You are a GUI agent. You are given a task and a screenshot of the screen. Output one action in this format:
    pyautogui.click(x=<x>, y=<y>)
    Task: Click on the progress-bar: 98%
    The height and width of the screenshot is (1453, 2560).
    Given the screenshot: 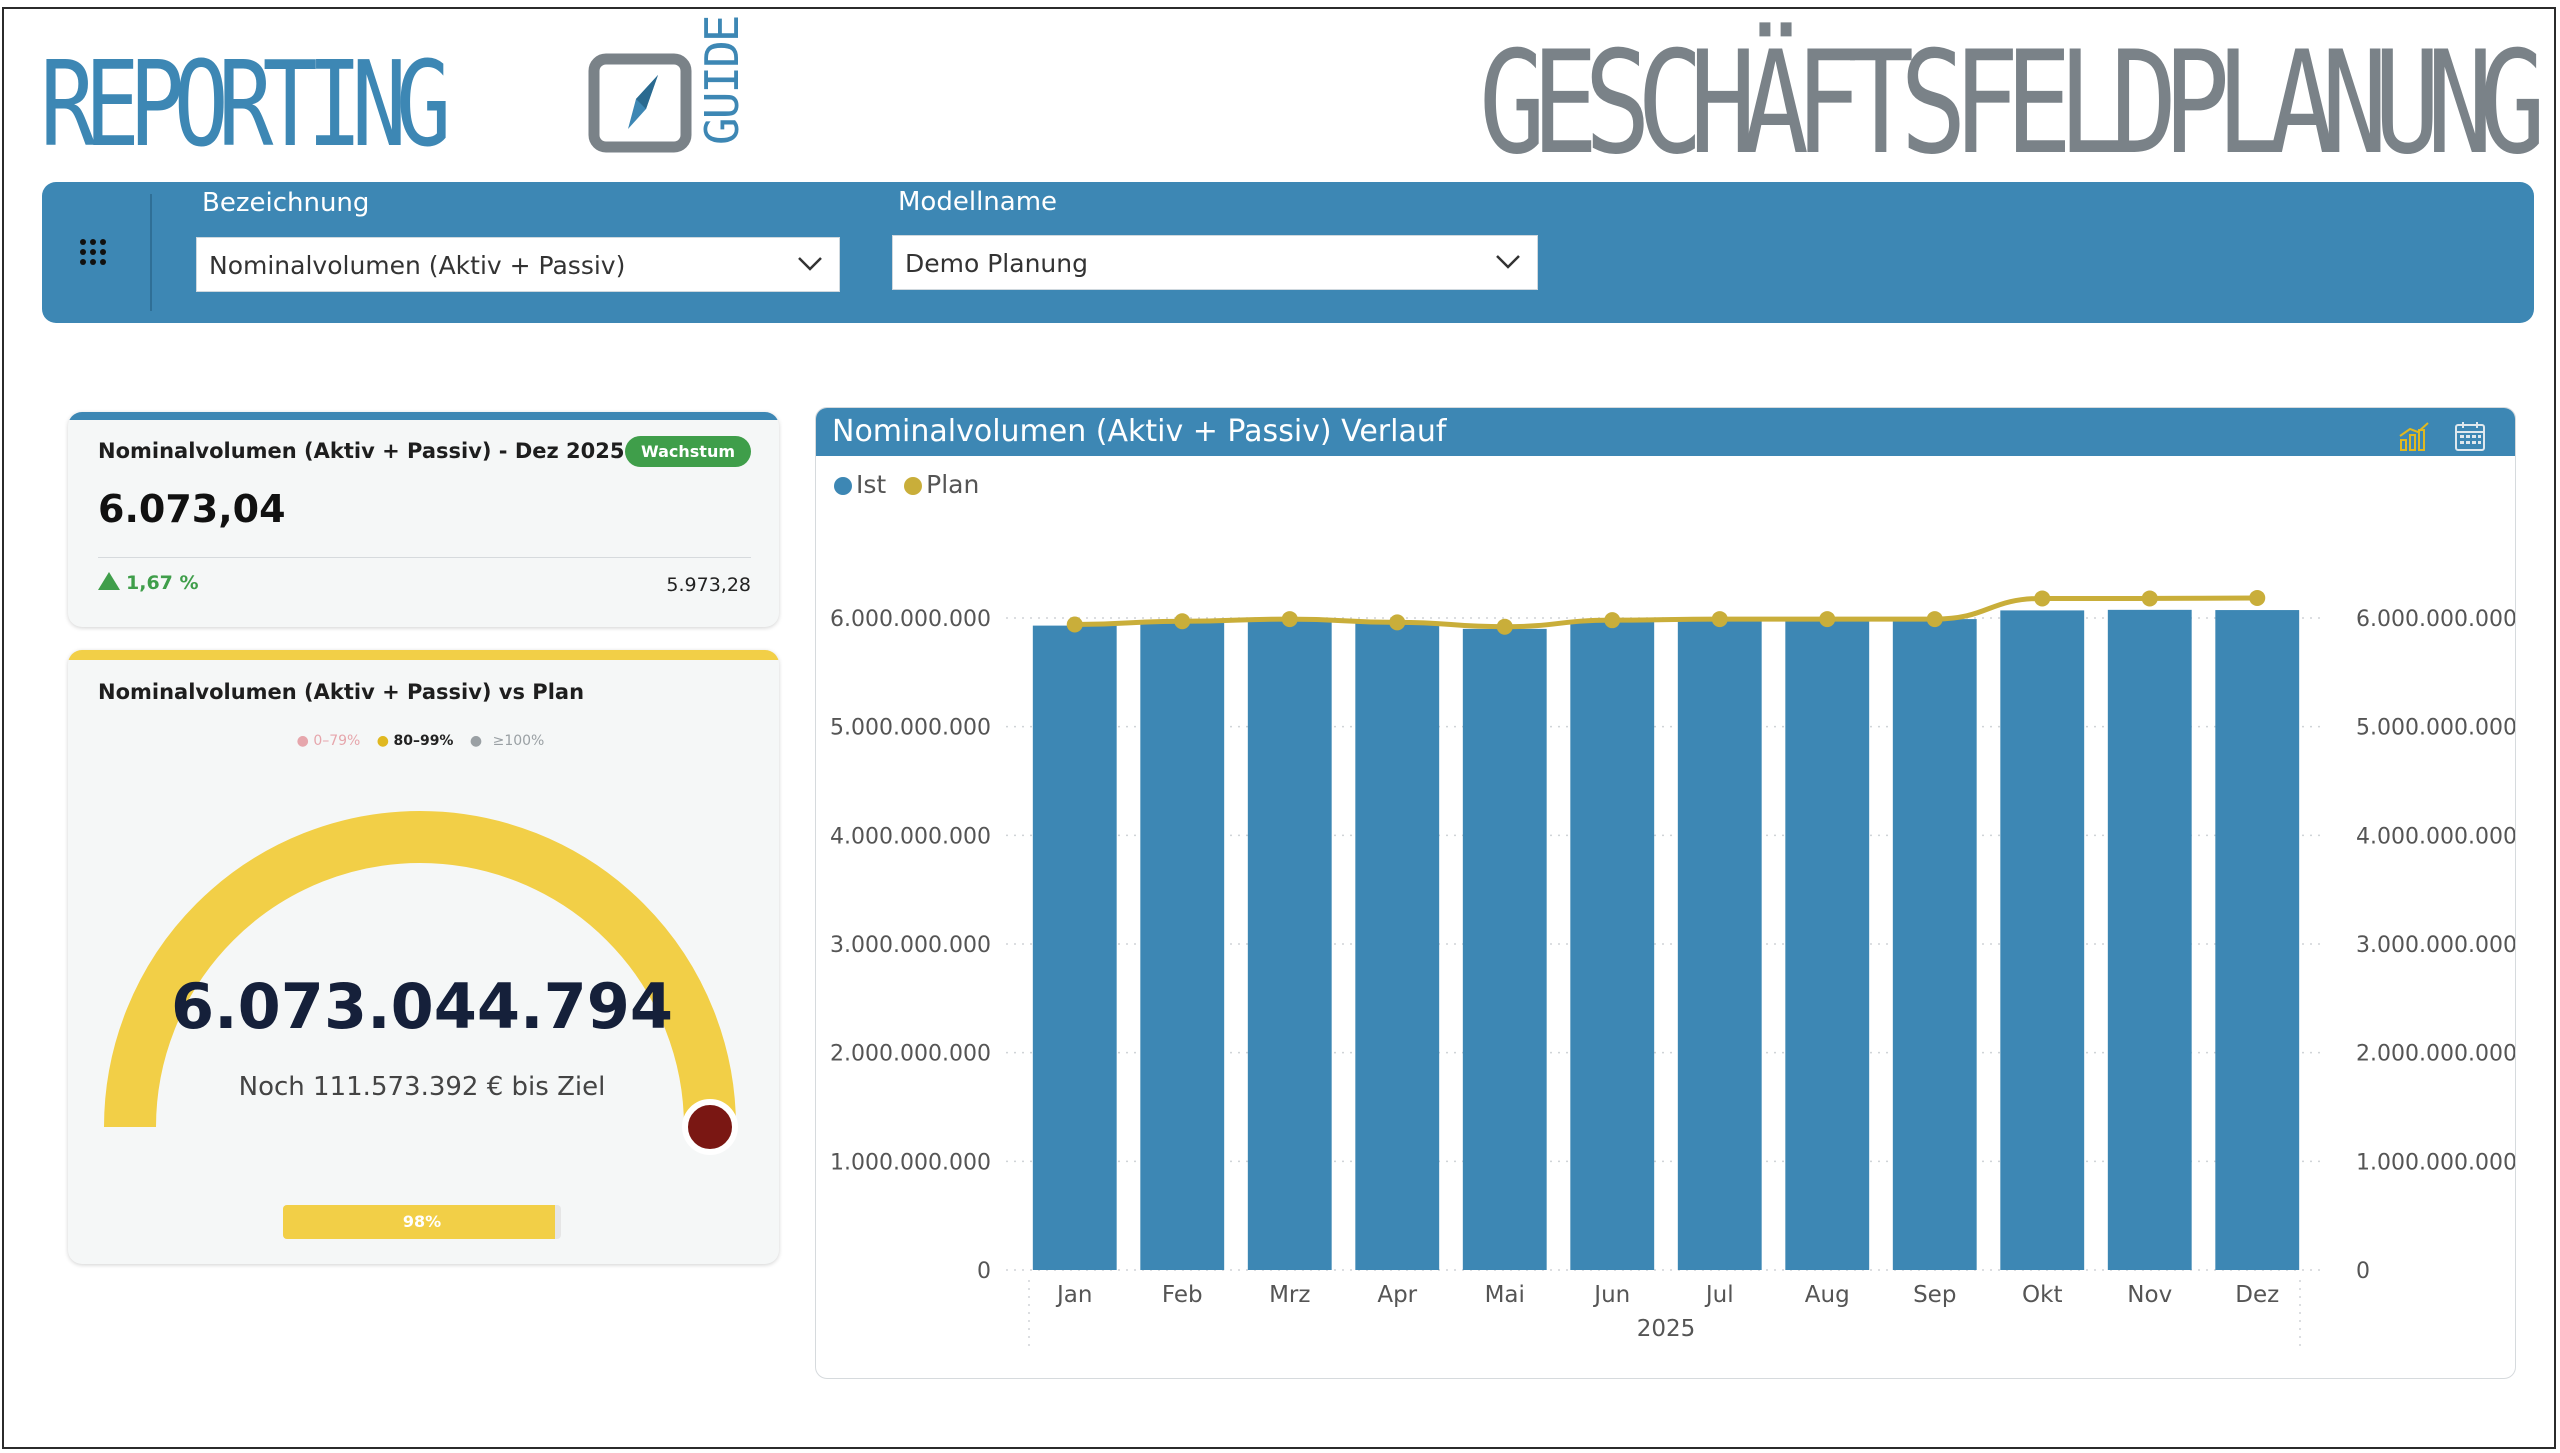 What is the action you would take?
    pyautogui.click(x=422, y=1222)
    